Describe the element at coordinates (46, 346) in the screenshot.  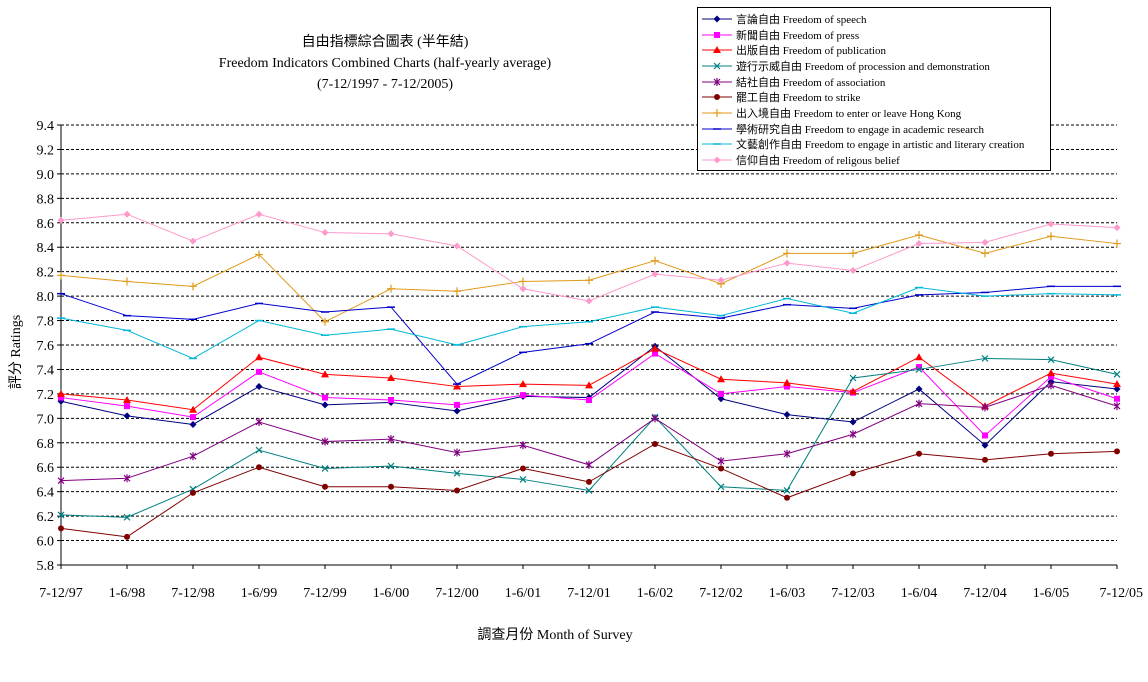
I see `y-tick-label: 7.6` at that location.